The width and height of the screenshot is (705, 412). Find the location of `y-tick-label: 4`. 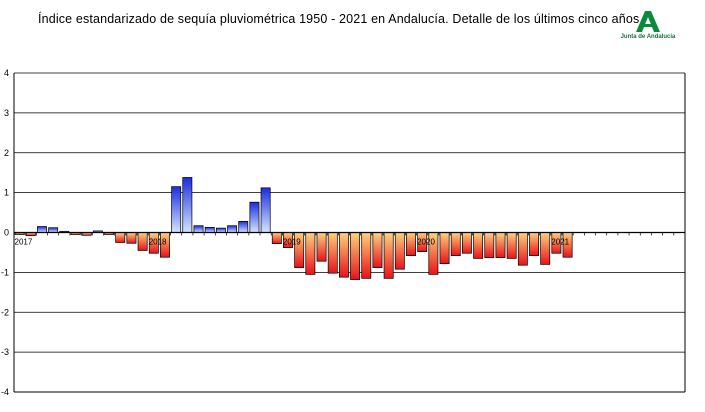

y-tick-label: 4 is located at coordinates (6, 73).